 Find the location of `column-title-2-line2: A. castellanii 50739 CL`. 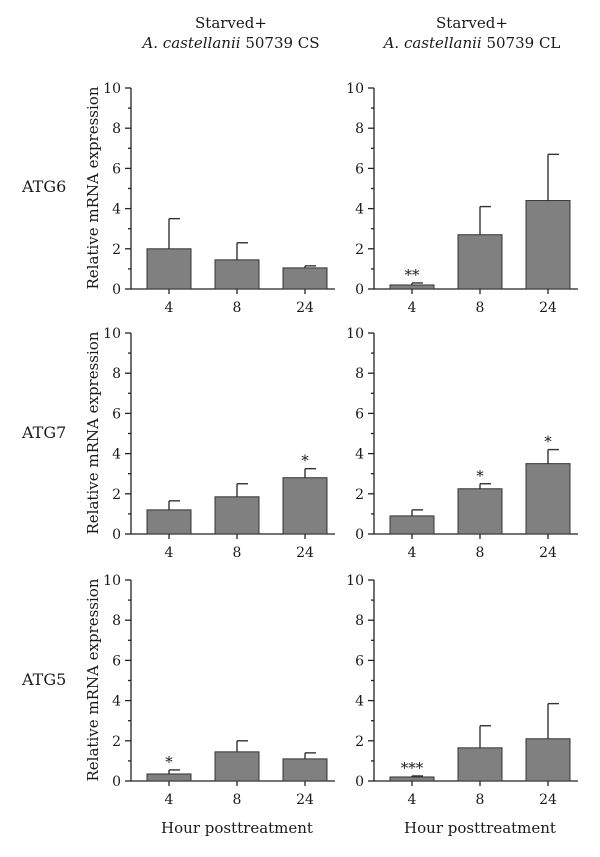

column-title-2-line2: A. castellanii 50739 CL is located at coordinates (471, 43).